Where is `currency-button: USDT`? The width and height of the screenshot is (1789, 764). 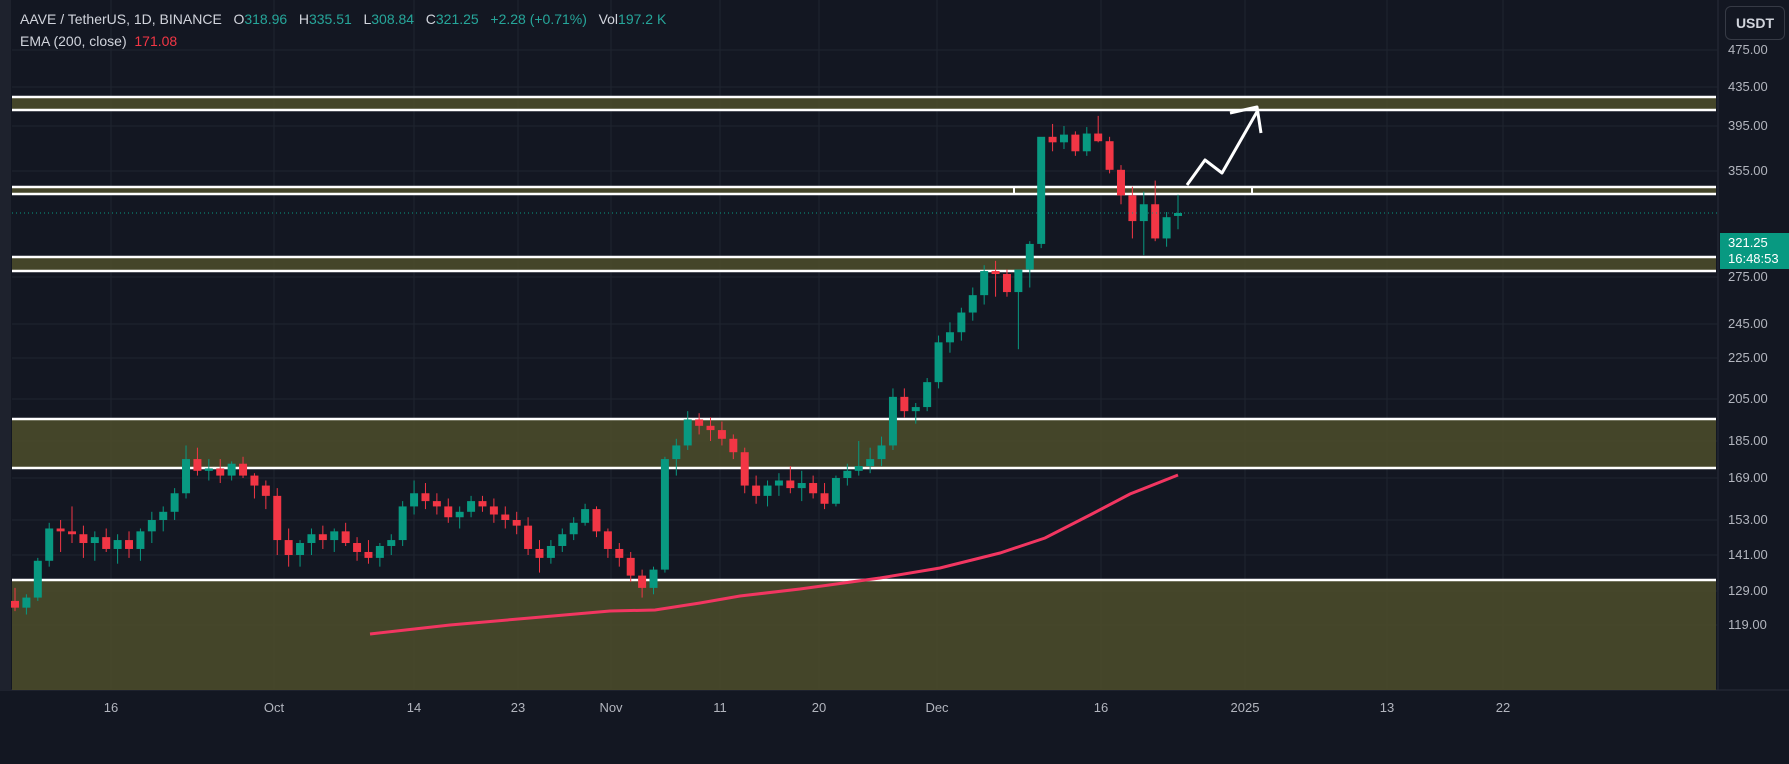 currency-button: USDT is located at coordinates (1755, 23).